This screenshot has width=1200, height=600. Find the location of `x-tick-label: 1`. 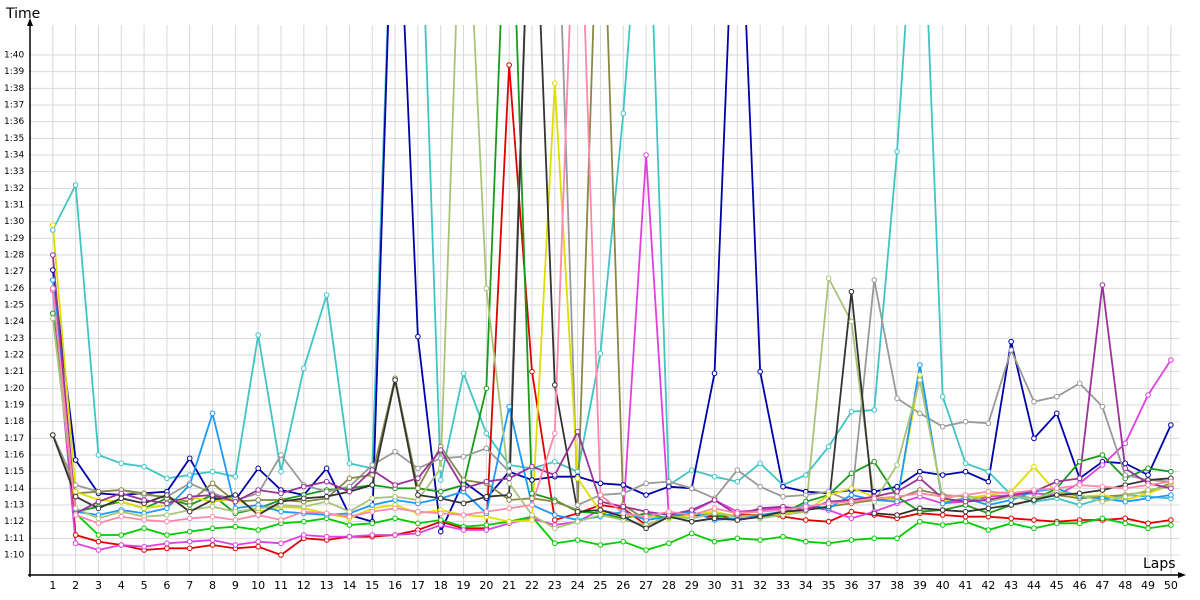

x-tick-label: 1 is located at coordinates (52, 585).